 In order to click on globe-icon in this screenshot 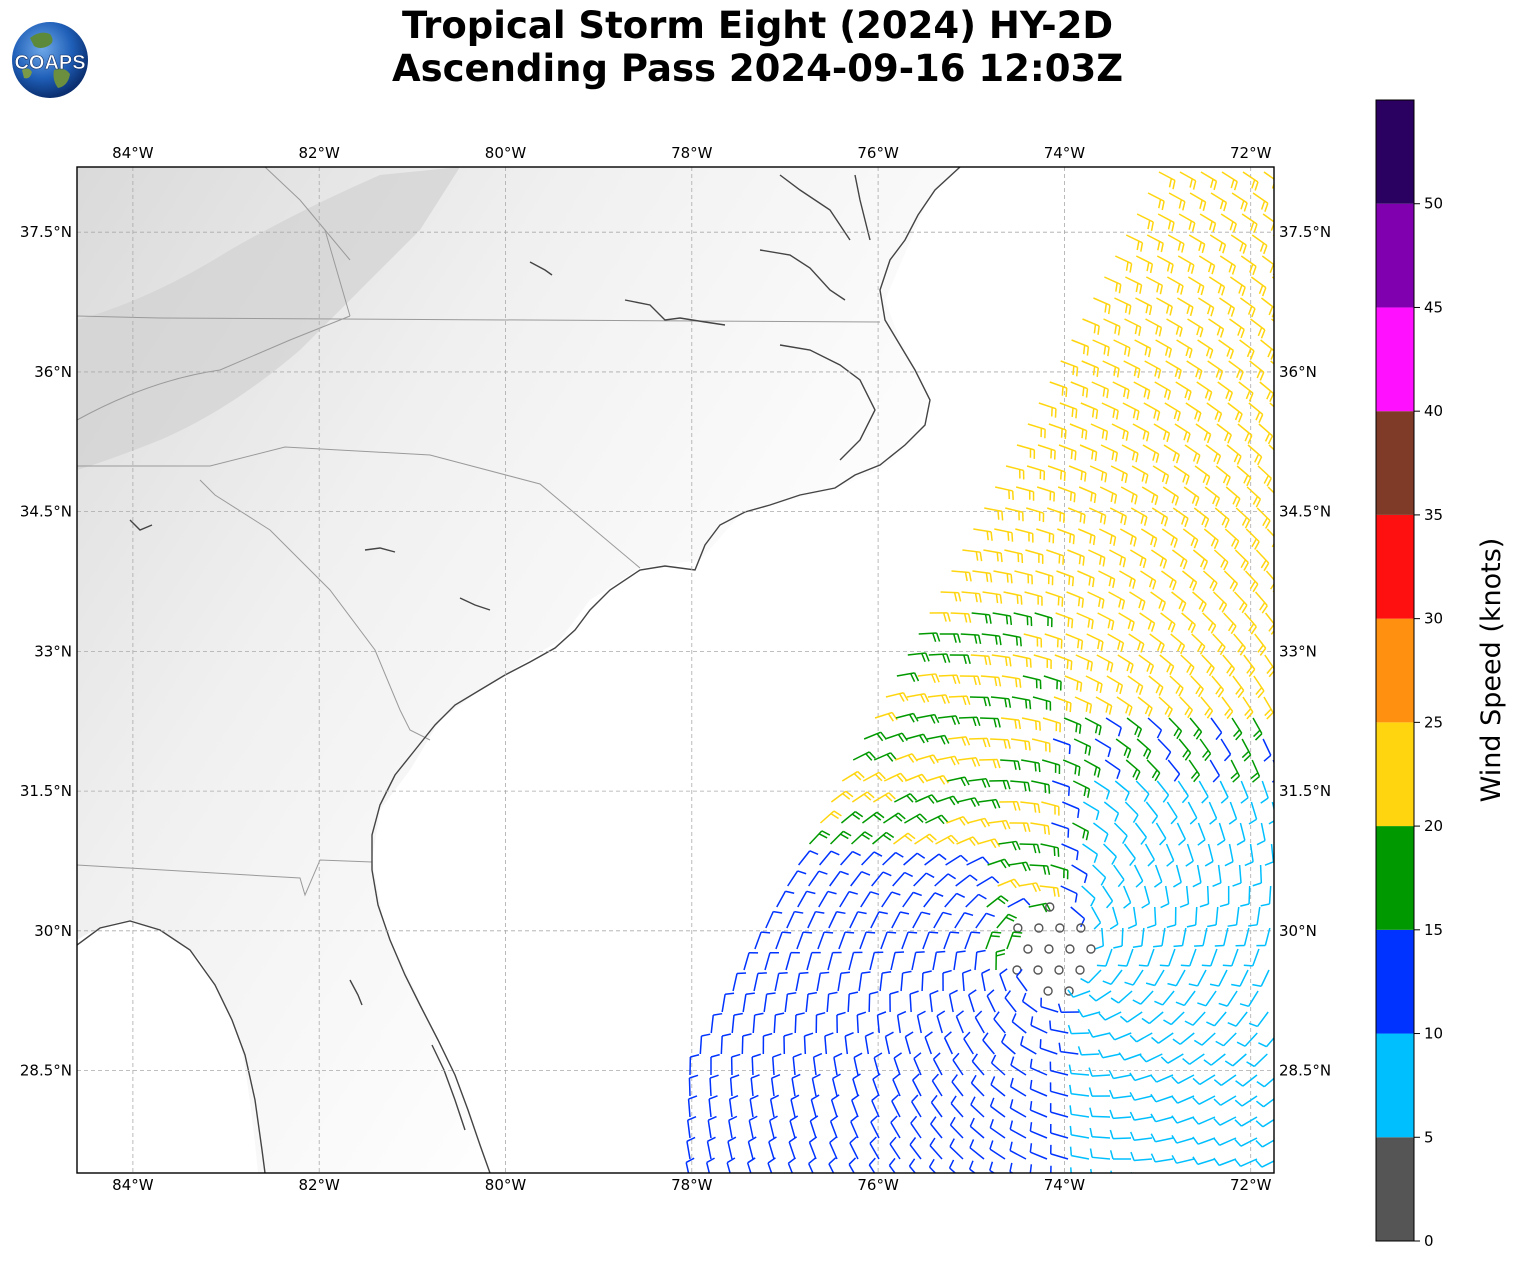, I will do `click(50, 60)`.